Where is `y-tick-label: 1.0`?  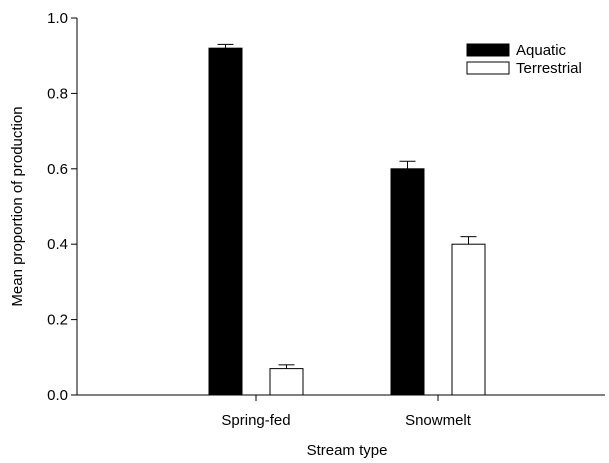
y-tick-label: 1.0 is located at coordinates (57, 18).